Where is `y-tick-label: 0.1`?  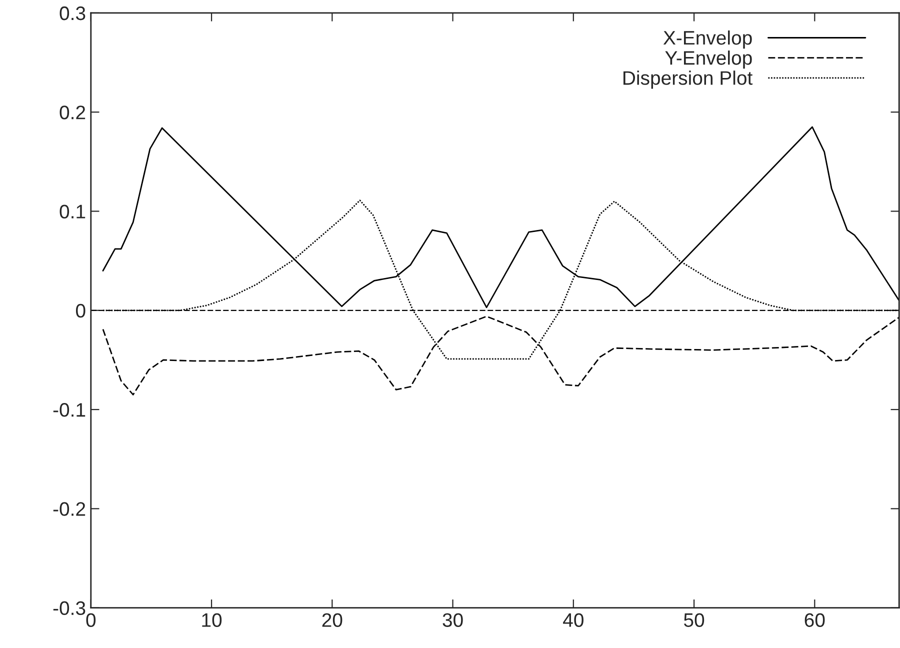 y-tick-label: 0.1 is located at coordinates (73, 211).